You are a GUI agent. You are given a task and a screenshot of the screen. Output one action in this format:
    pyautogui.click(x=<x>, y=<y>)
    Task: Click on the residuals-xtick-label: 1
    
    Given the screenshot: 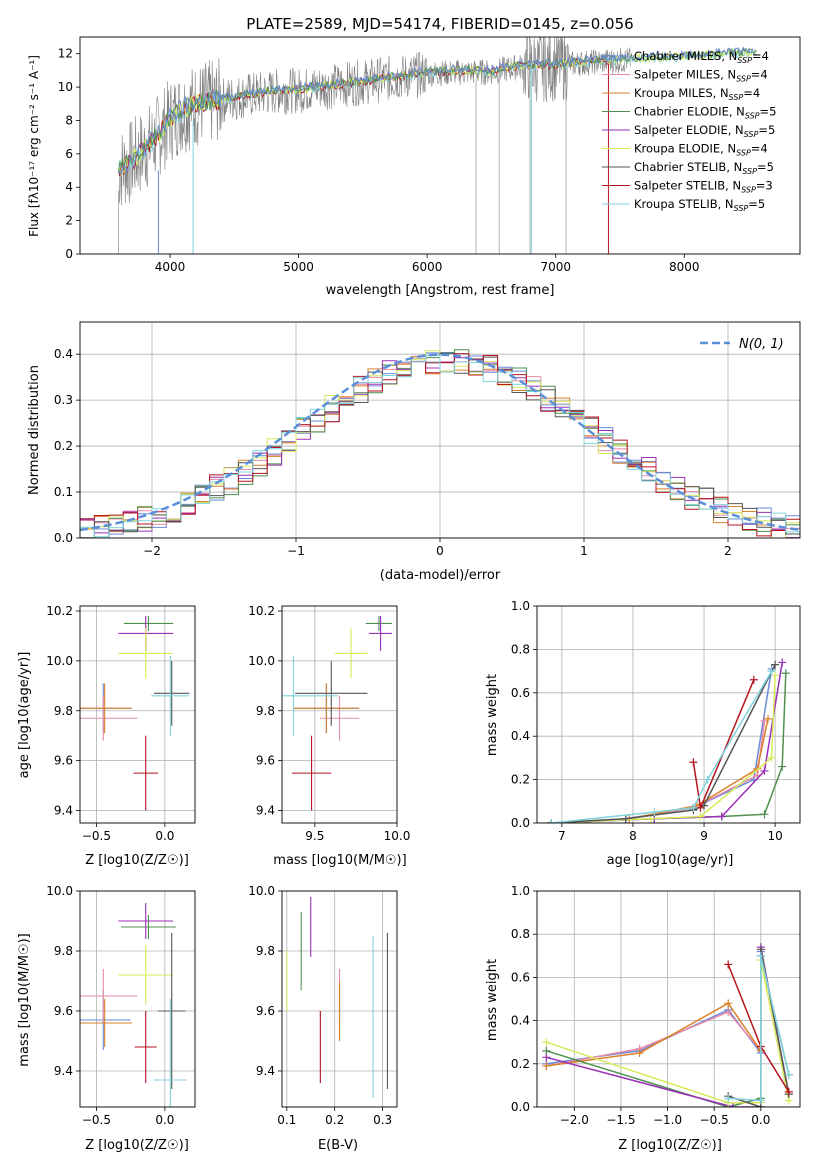 What is the action you would take?
    pyautogui.click(x=584, y=551)
    